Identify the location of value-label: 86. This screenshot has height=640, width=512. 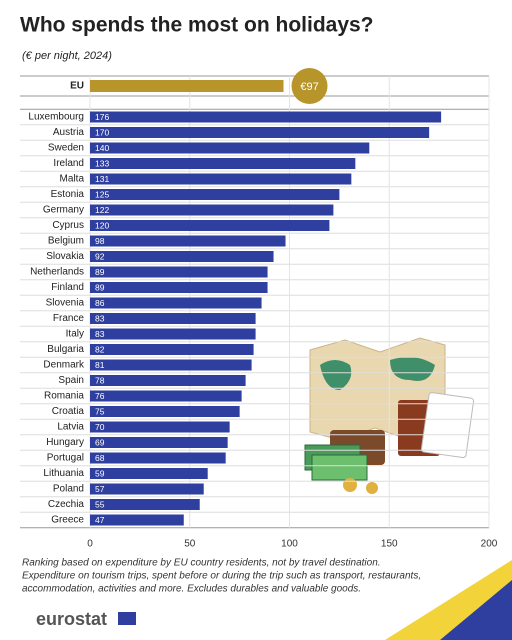
(100, 303).